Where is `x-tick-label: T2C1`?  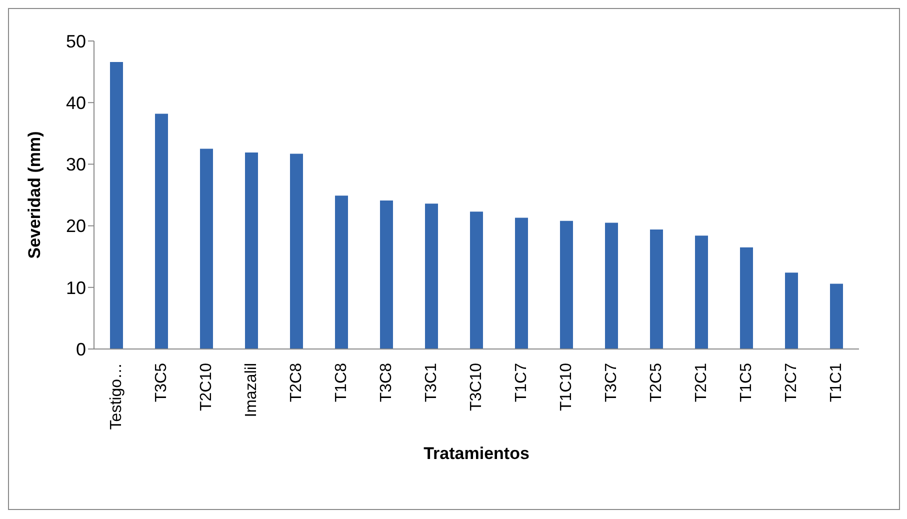
x-tick-label: T2C1 is located at coordinates (701, 382).